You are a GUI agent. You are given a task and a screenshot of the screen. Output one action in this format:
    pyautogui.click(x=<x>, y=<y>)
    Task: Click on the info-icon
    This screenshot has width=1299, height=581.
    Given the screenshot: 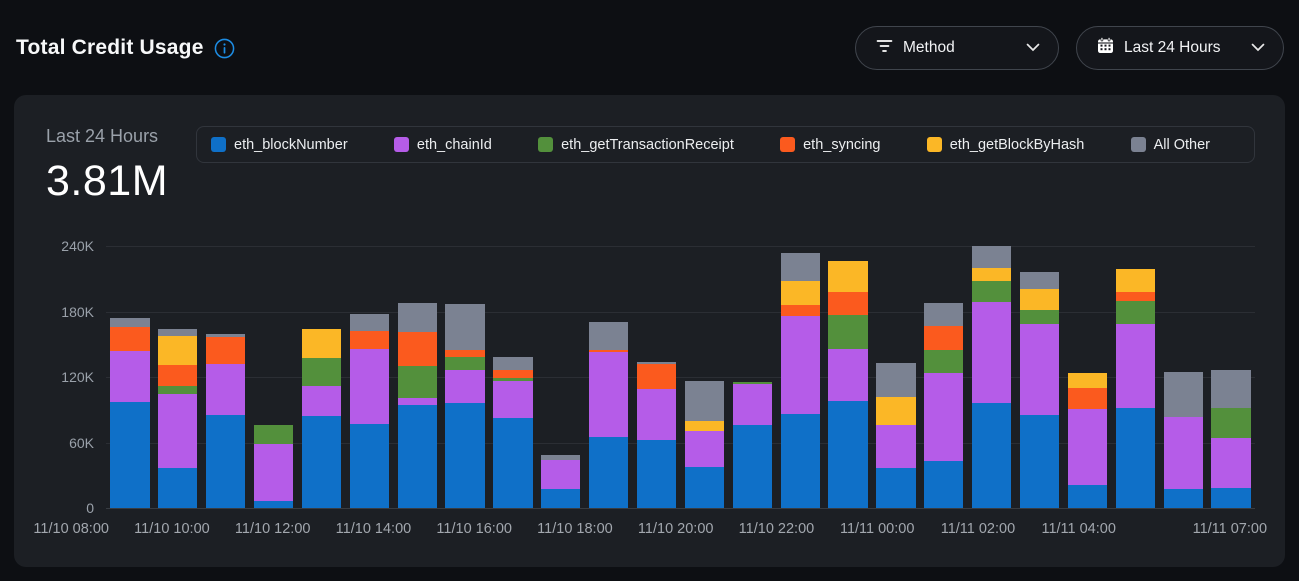 What is the action you would take?
    pyautogui.click(x=224, y=48)
    